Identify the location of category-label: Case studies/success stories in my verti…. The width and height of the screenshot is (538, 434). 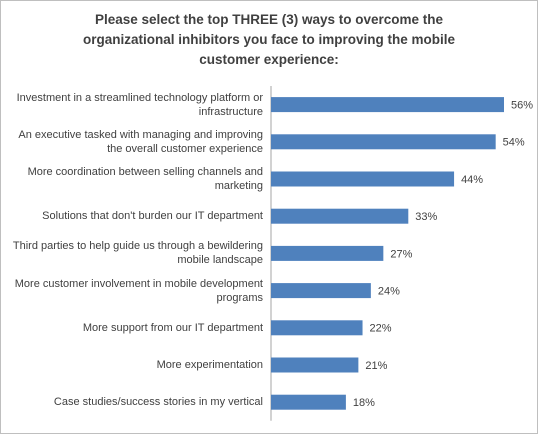
(158, 402).